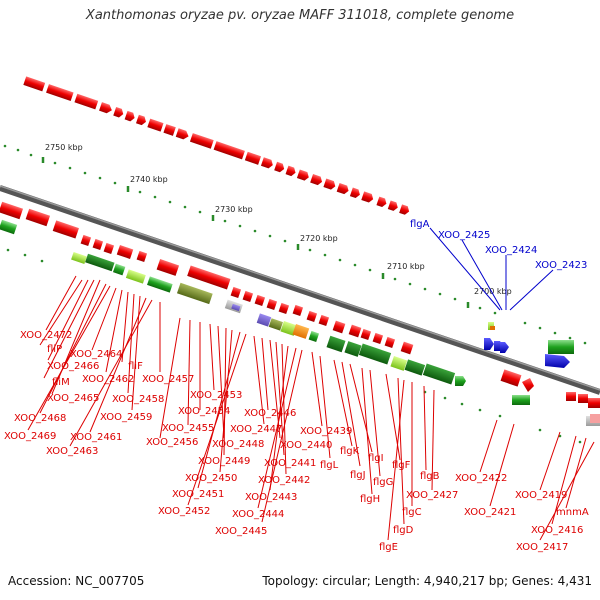  I want to click on gene-label: XOO_2453, so click(216, 395).